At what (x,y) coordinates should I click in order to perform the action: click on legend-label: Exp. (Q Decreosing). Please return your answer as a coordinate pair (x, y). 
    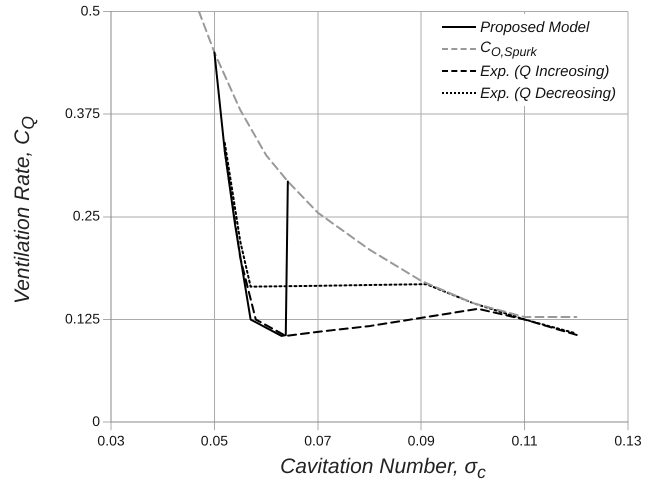
    Looking at the image, I should click on (548, 93).